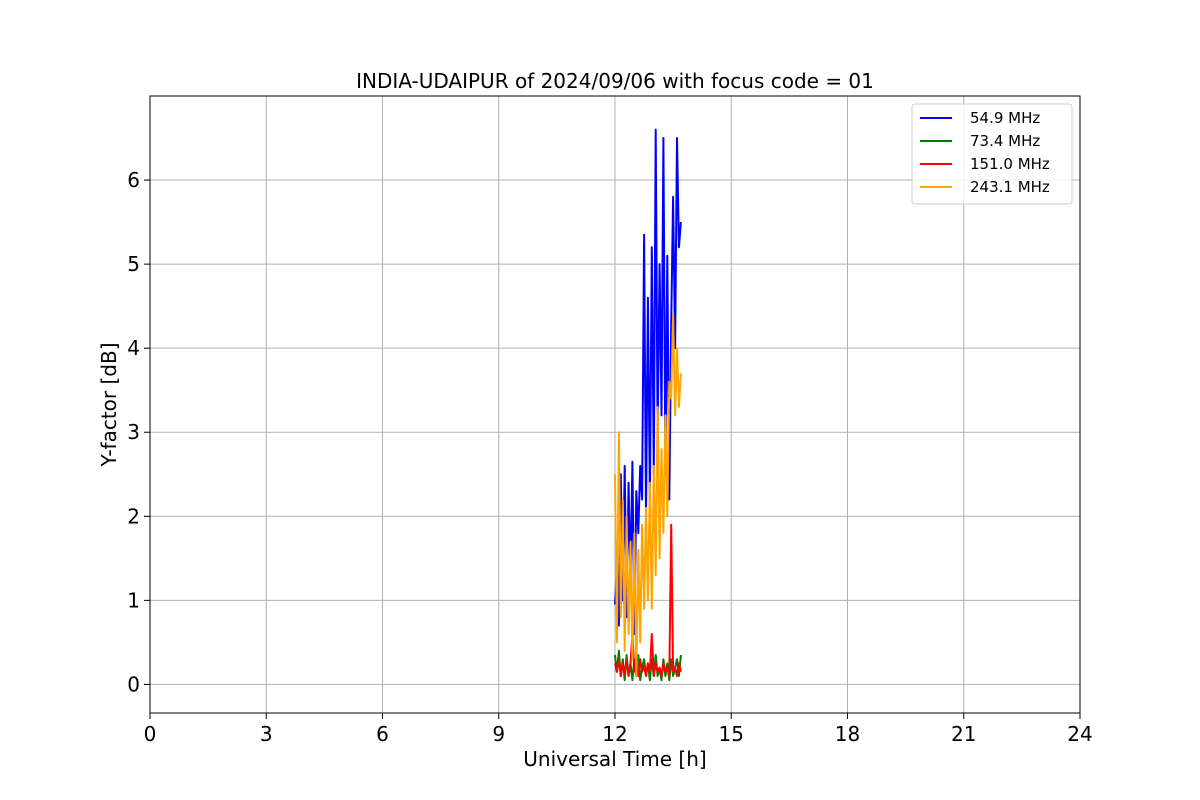 This screenshot has height=800, width=1200. What do you see at coordinates (1005, 118) in the screenshot?
I see `legend-label: 54.9 MHz` at bounding box center [1005, 118].